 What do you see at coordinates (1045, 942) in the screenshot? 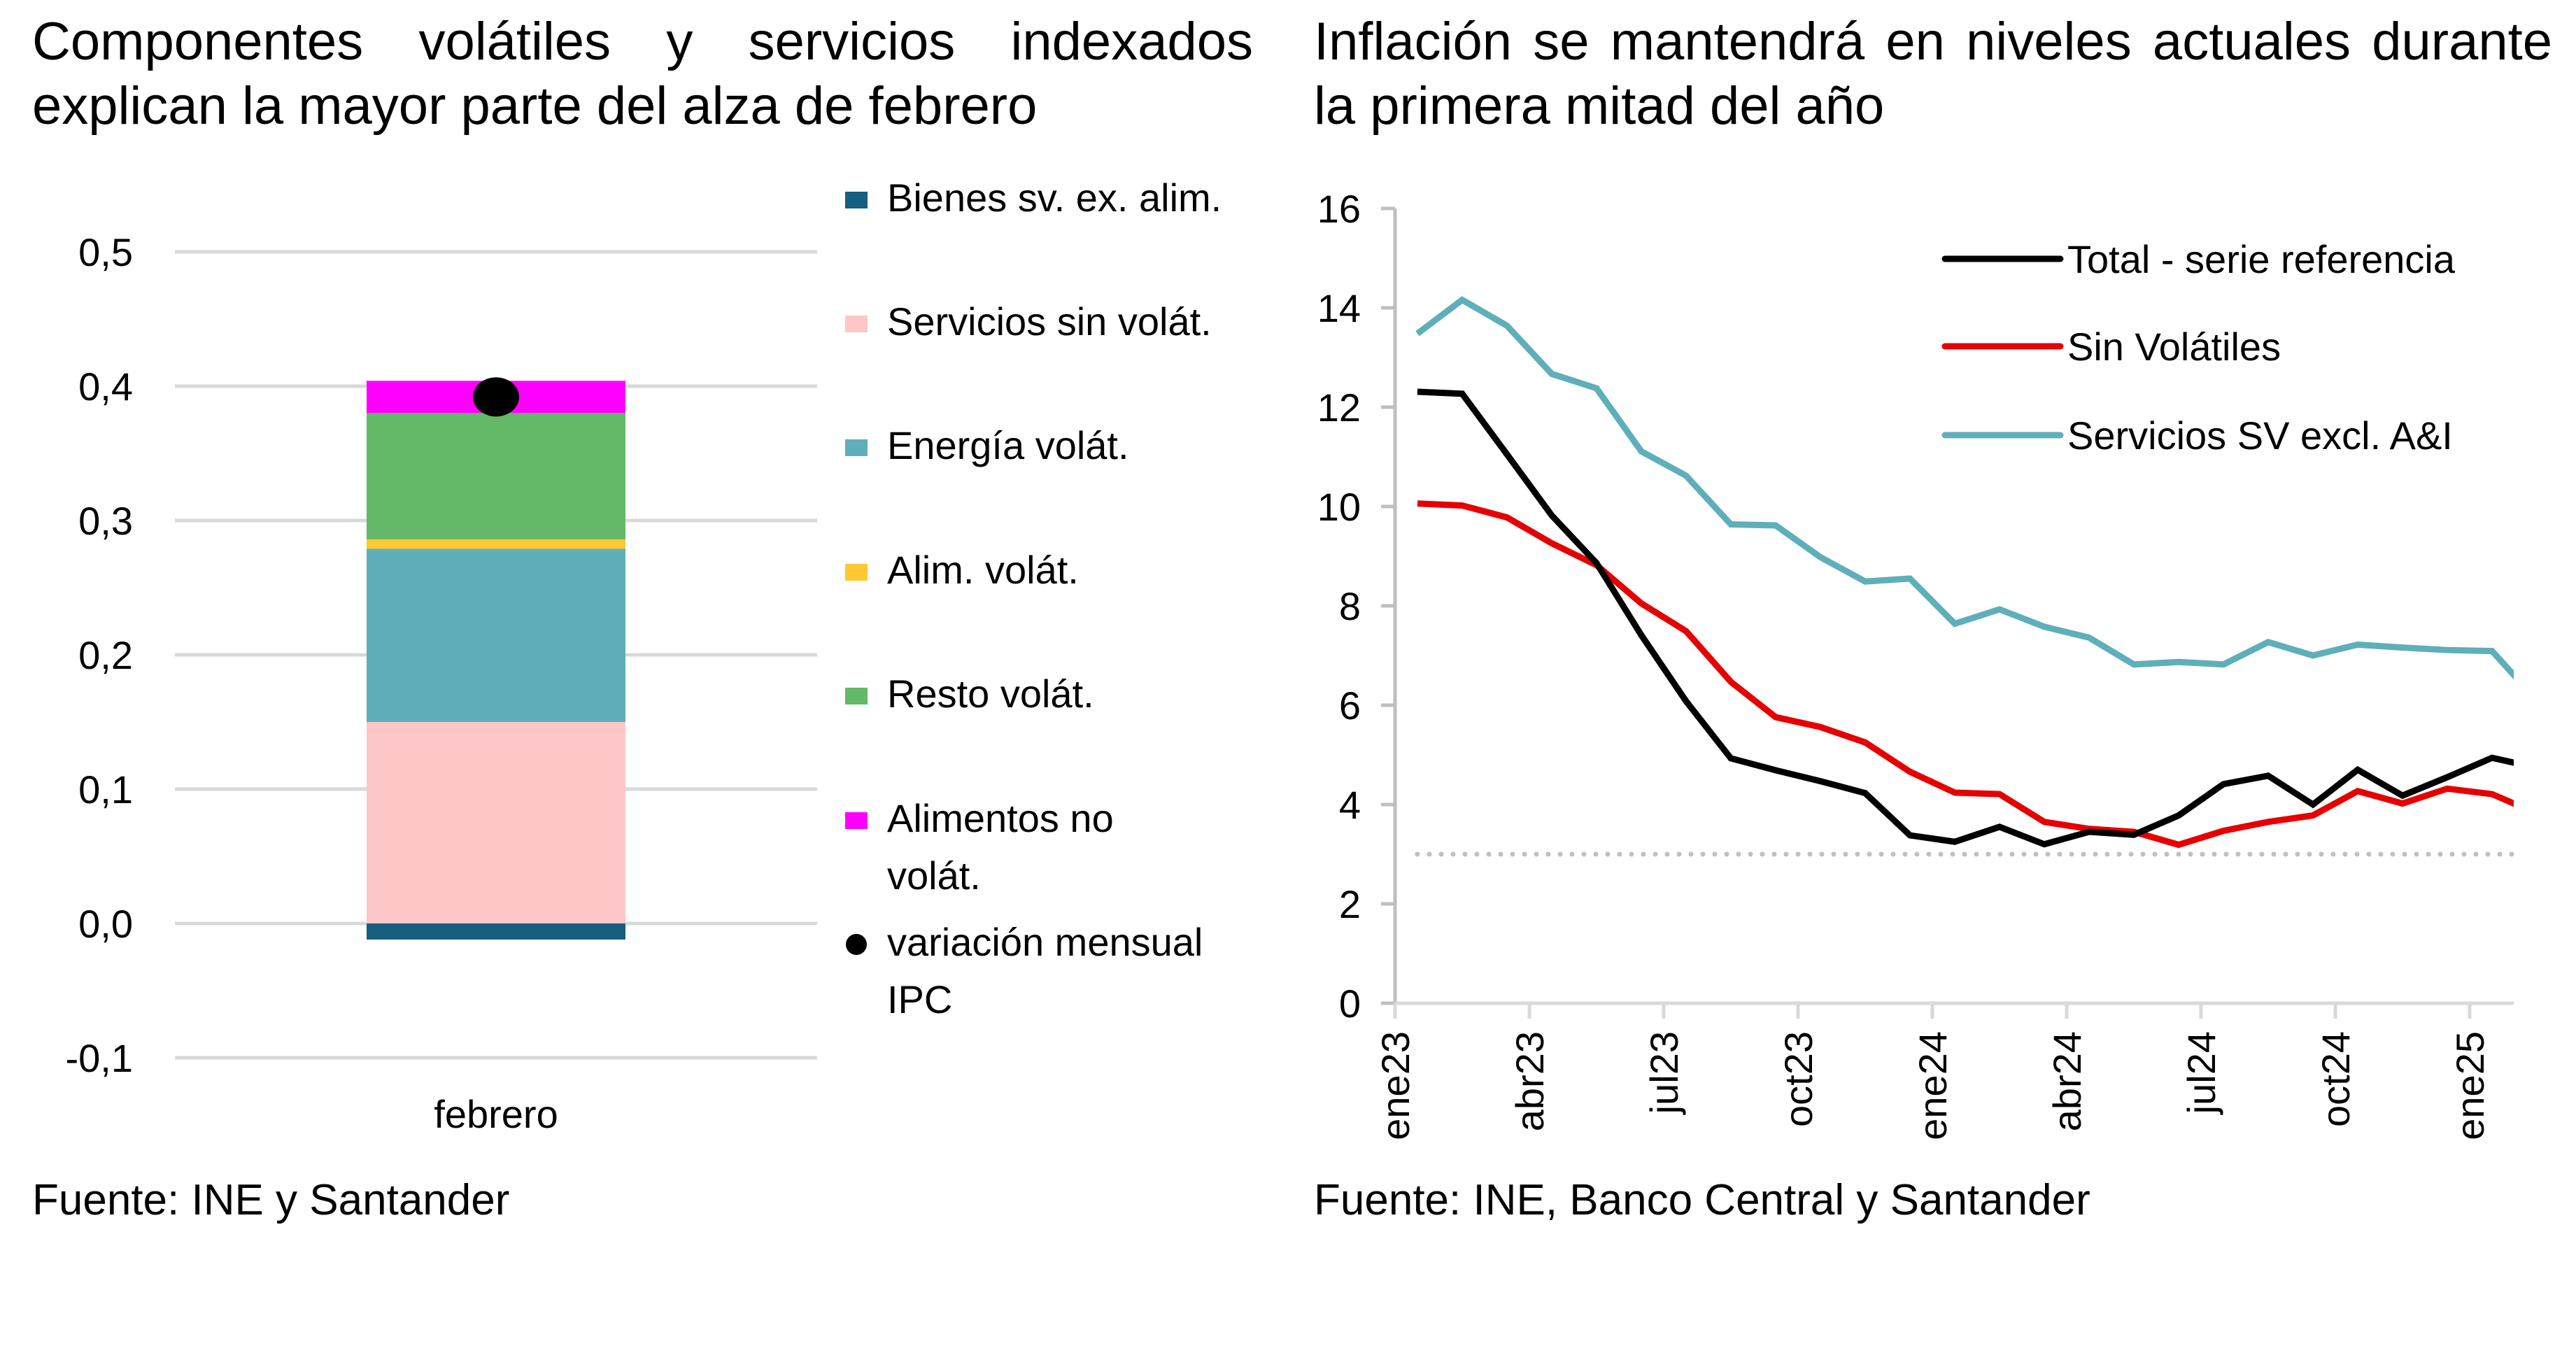
I see `legend-label: variación mensual` at bounding box center [1045, 942].